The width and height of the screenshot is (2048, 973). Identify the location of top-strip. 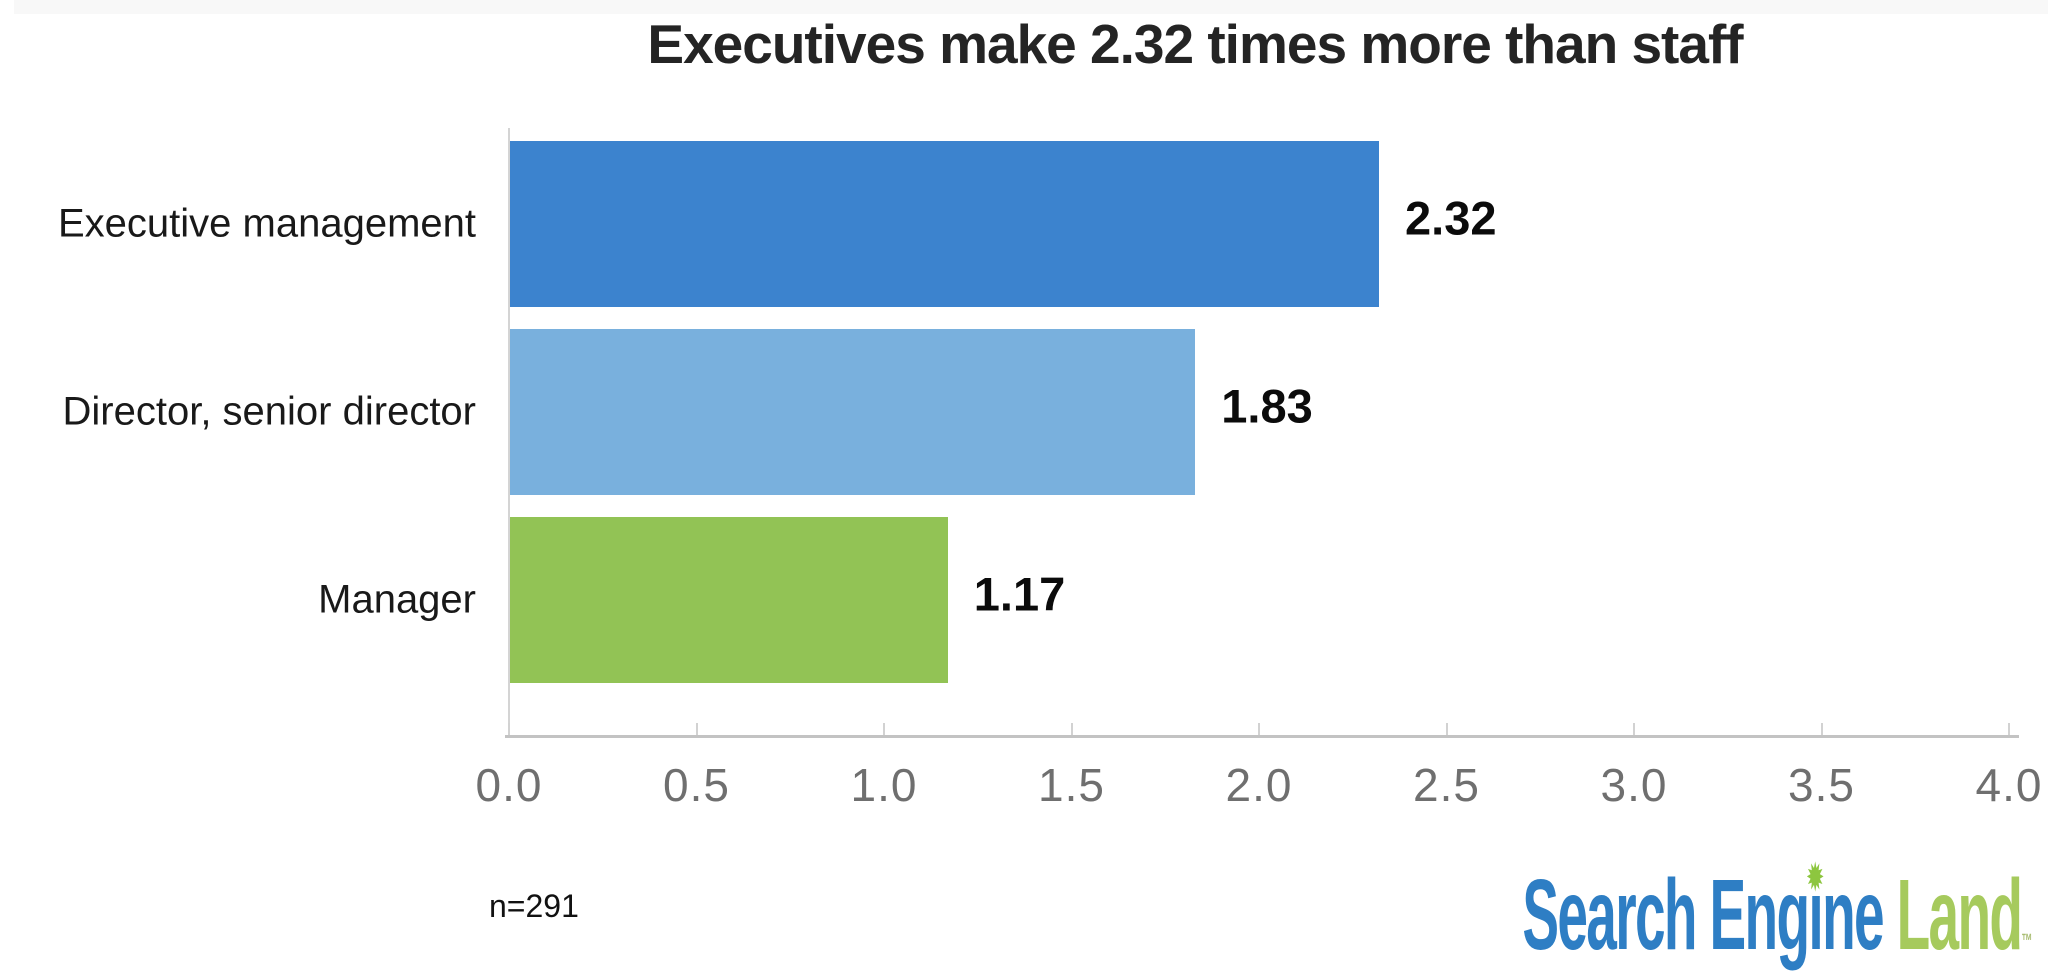
(1031, 7).